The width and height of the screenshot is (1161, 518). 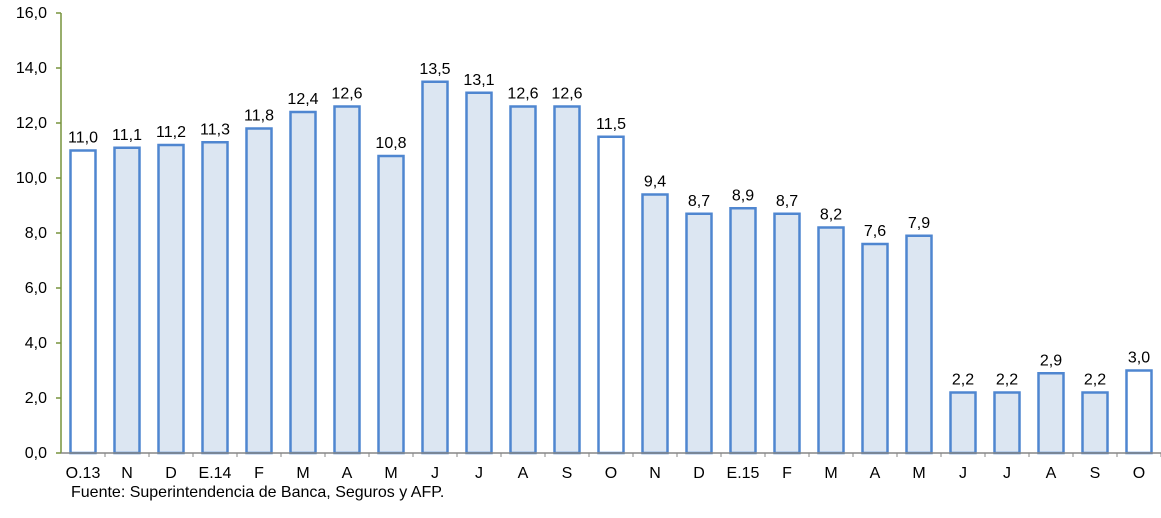 I want to click on data-label: 8,9, so click(x=743, y=195).